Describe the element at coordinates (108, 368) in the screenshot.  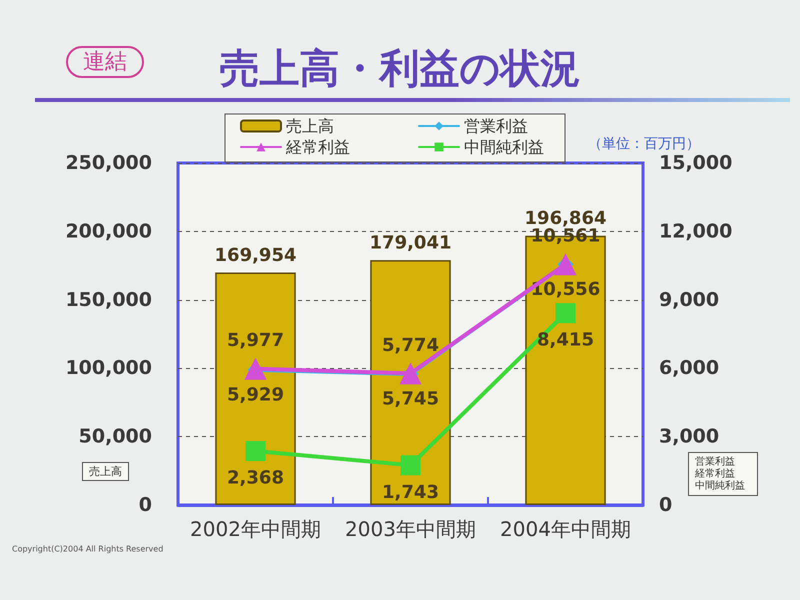
I see `y-tick-label: 100,000` at that location.